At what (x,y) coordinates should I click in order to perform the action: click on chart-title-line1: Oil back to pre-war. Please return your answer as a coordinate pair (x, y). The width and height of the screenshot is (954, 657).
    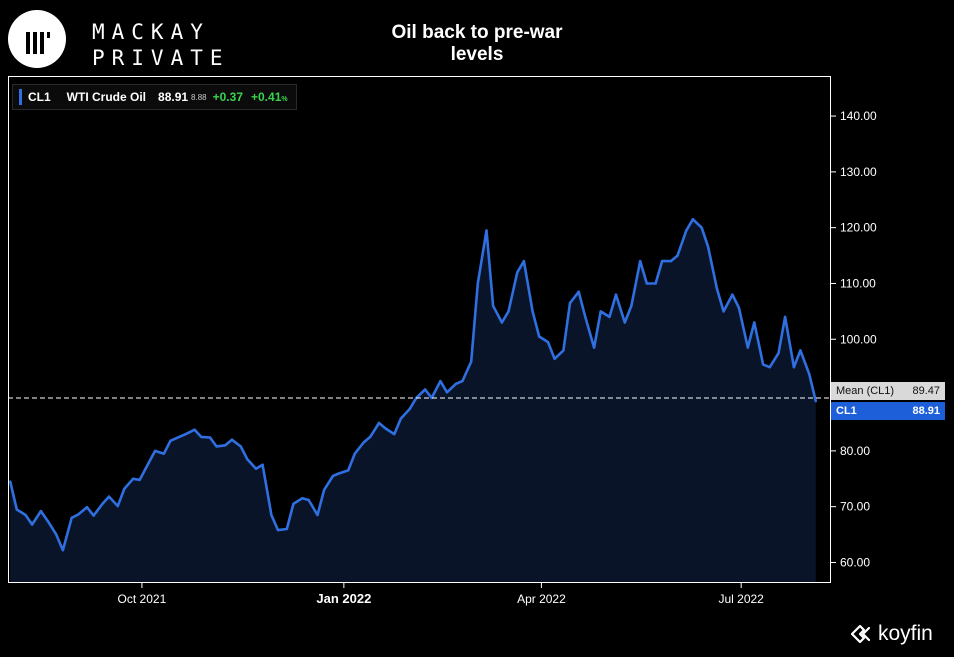
    Looking at the image, I should click on (477, 32).